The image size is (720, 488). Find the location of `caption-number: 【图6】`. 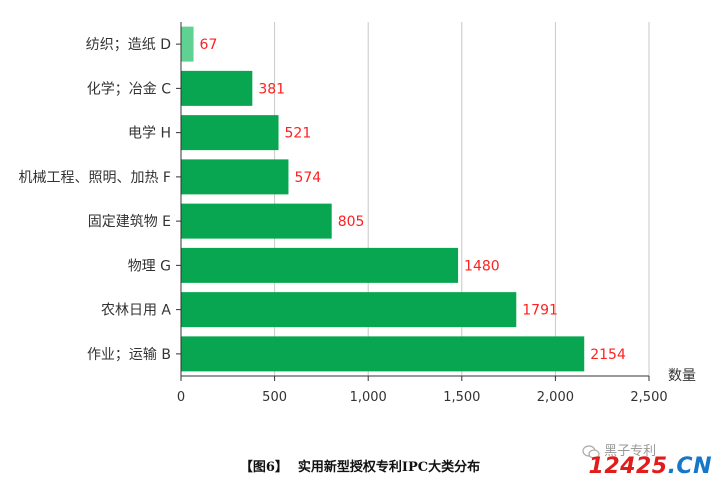

caption-number: 【图6】 is located at coordinates (263, 467).